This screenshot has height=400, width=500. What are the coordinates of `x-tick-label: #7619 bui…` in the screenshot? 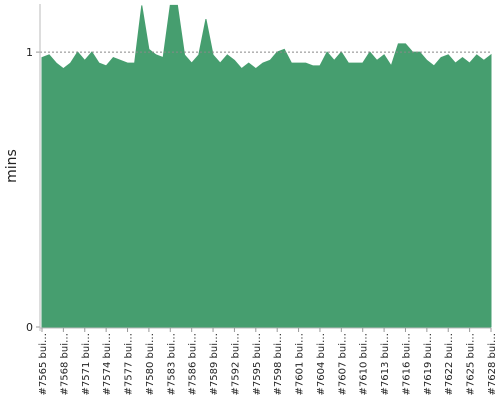 It's located at (428, 364).